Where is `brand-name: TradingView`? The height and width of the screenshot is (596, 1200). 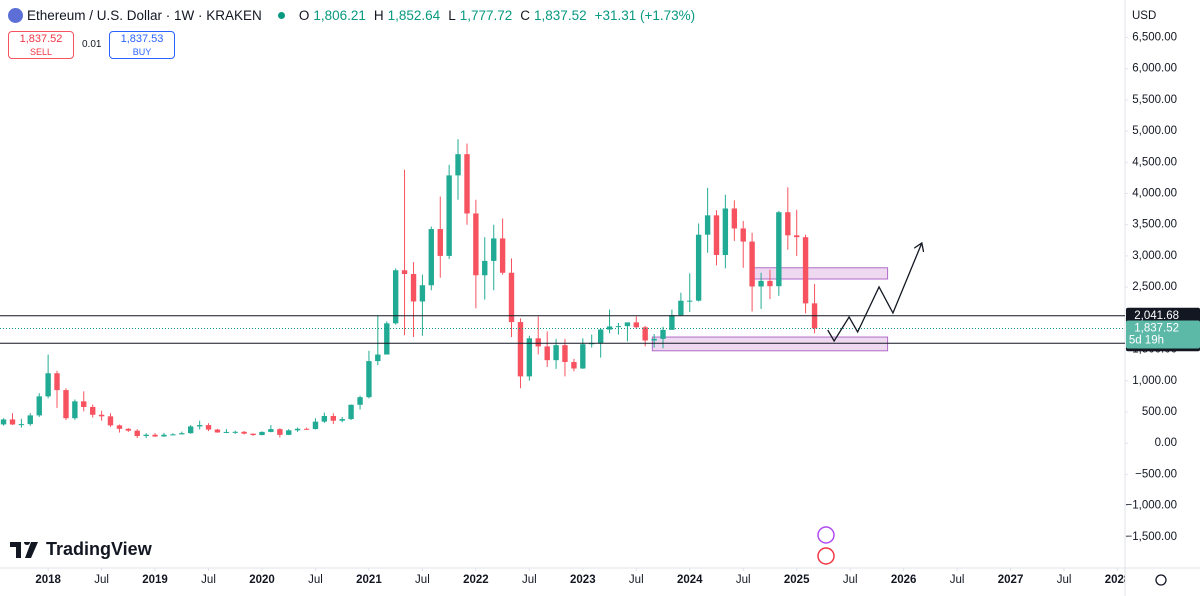
brand-name: TradingView is located at coordinates (99, 549).